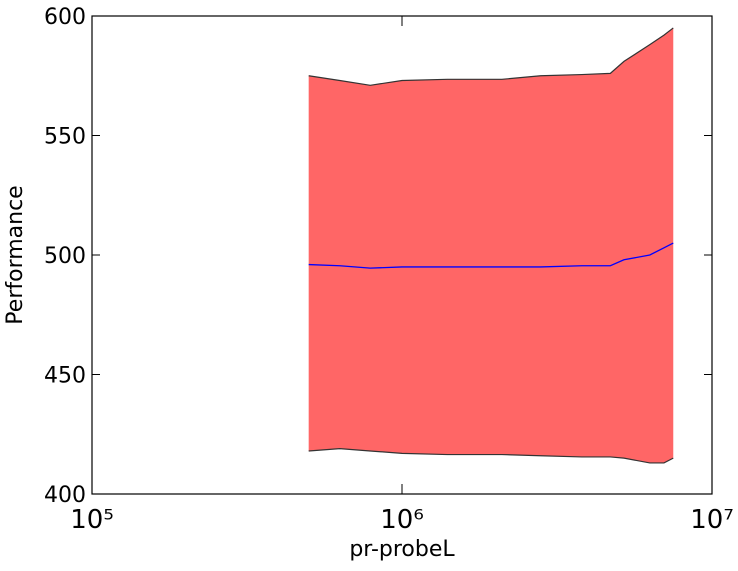 The height and width of the screenshot is (571, 738). Describe the element at coordinates (65, 17) in the screenshot. I see `y-tick-label: 600` at that location.